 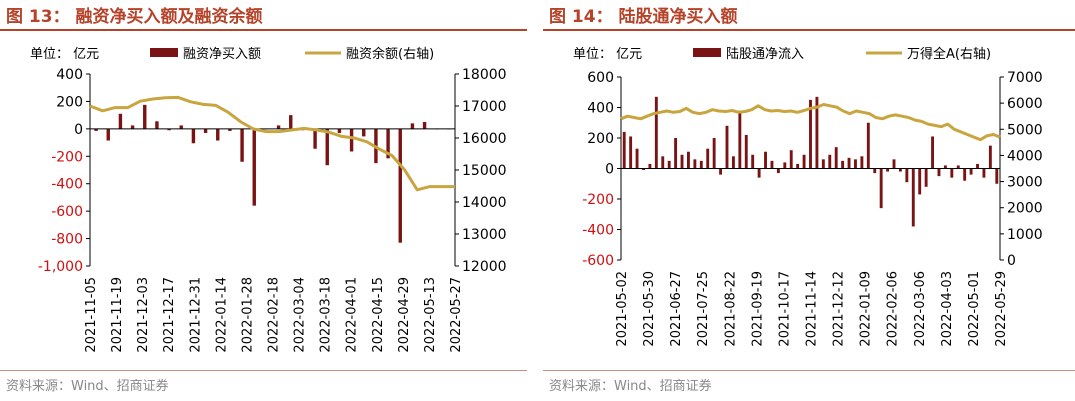 I want to click on left-tick-label: 200, so click(x=600, y=139).